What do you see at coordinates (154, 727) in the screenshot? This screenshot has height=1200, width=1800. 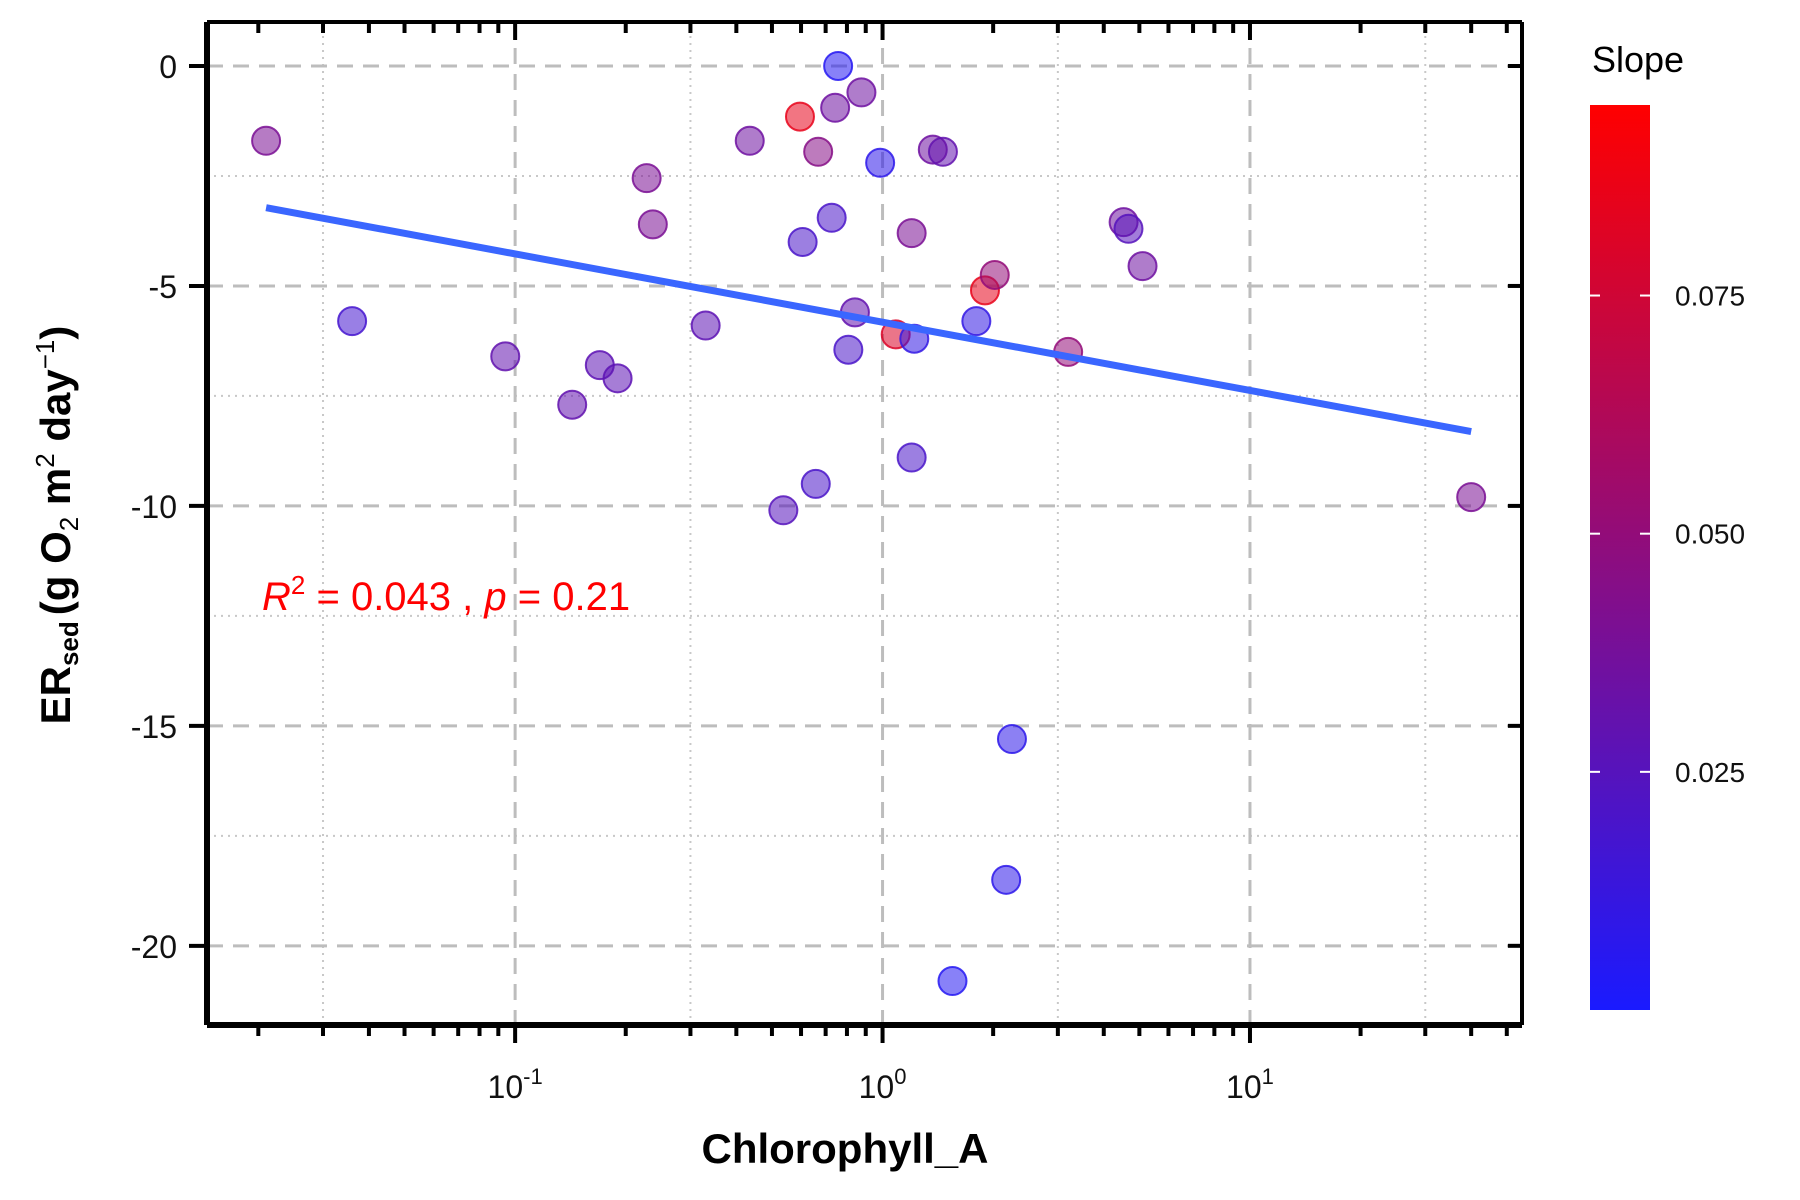 I see `y-tick-label: -15` at bounding box center [154, 727].